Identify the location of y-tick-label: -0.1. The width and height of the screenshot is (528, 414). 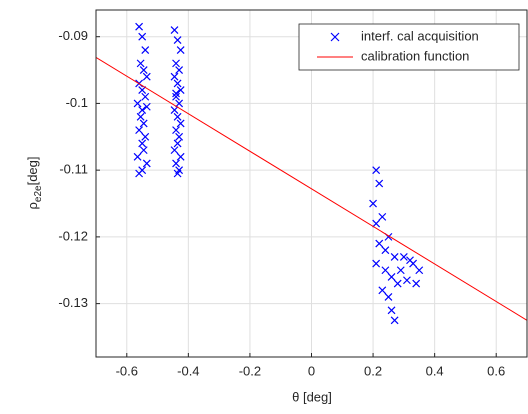
(77, 102).